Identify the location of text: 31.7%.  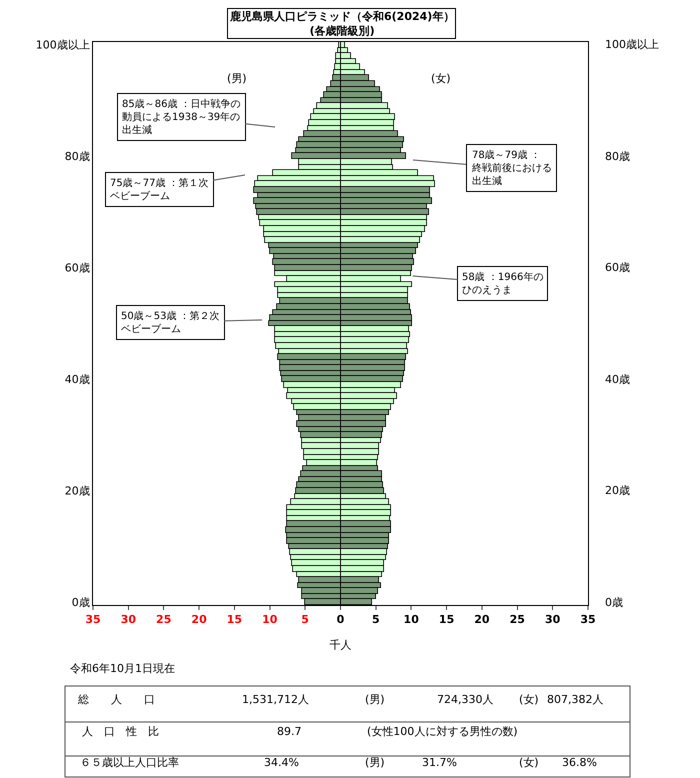
(439, 762).